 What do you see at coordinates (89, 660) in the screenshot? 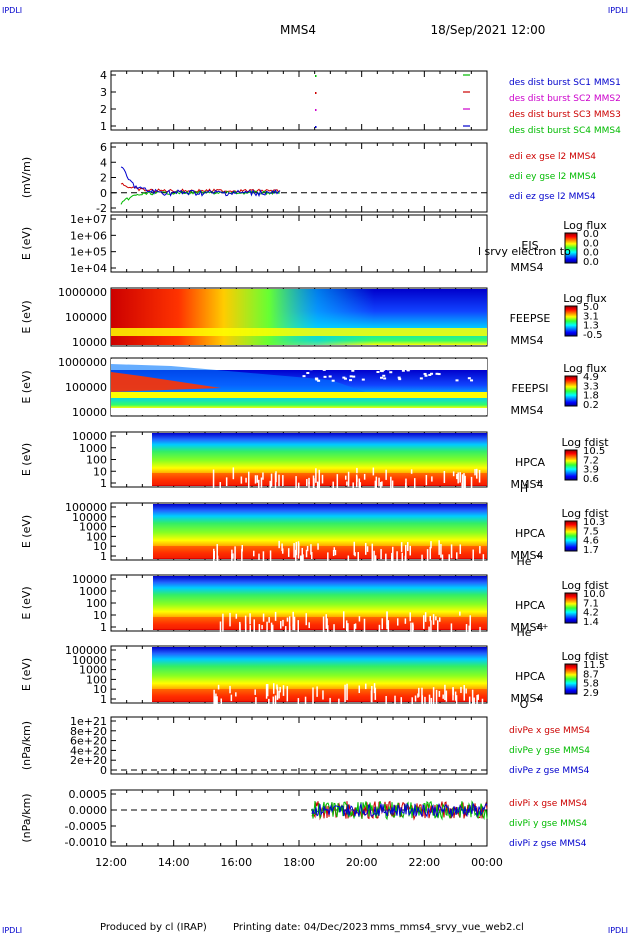
I see `y-tick-label: 10000` at bounding box center [89, 660].